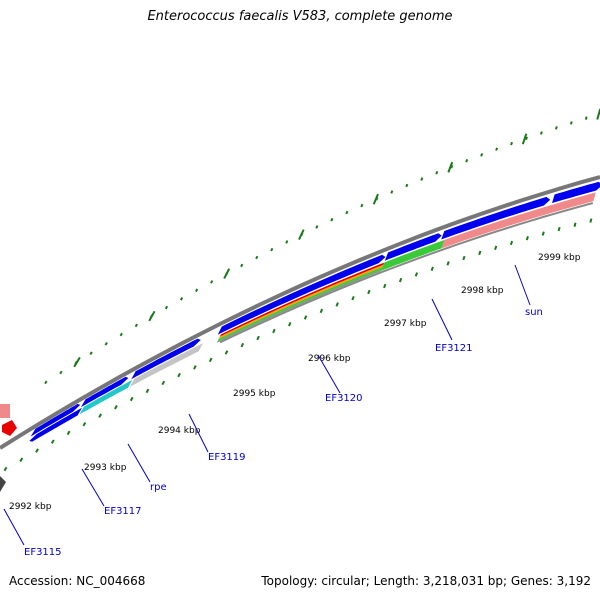 The height and width of the screenshot is (600, 600). What do you see at coordinates (442, 319) in the screenshot?
I see `leader-ef3121` at bounding box center [442, 319].